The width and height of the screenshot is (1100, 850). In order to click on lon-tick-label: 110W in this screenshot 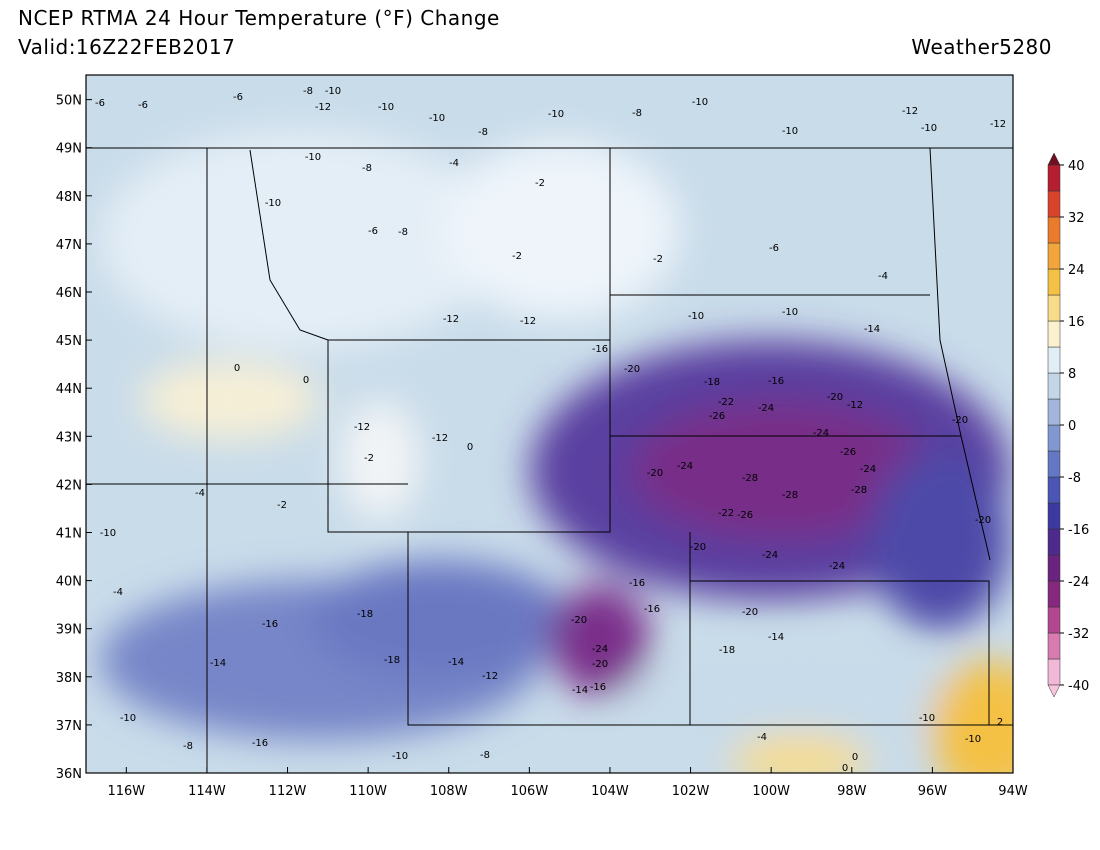, I will do `click(368, 791)`.